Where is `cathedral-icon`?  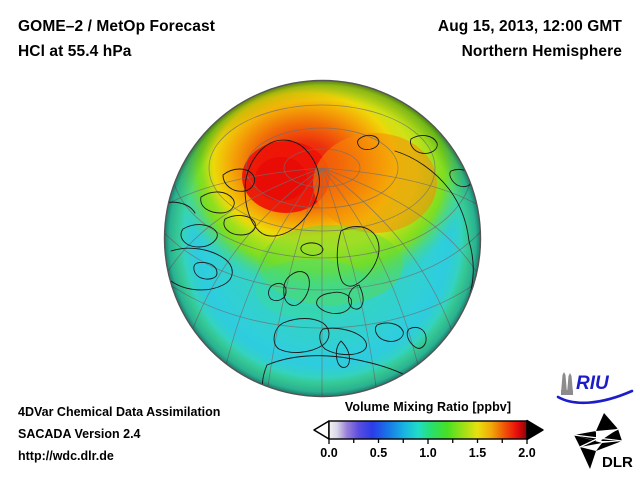 cathedral-icon is located at coordinates (567, 383).